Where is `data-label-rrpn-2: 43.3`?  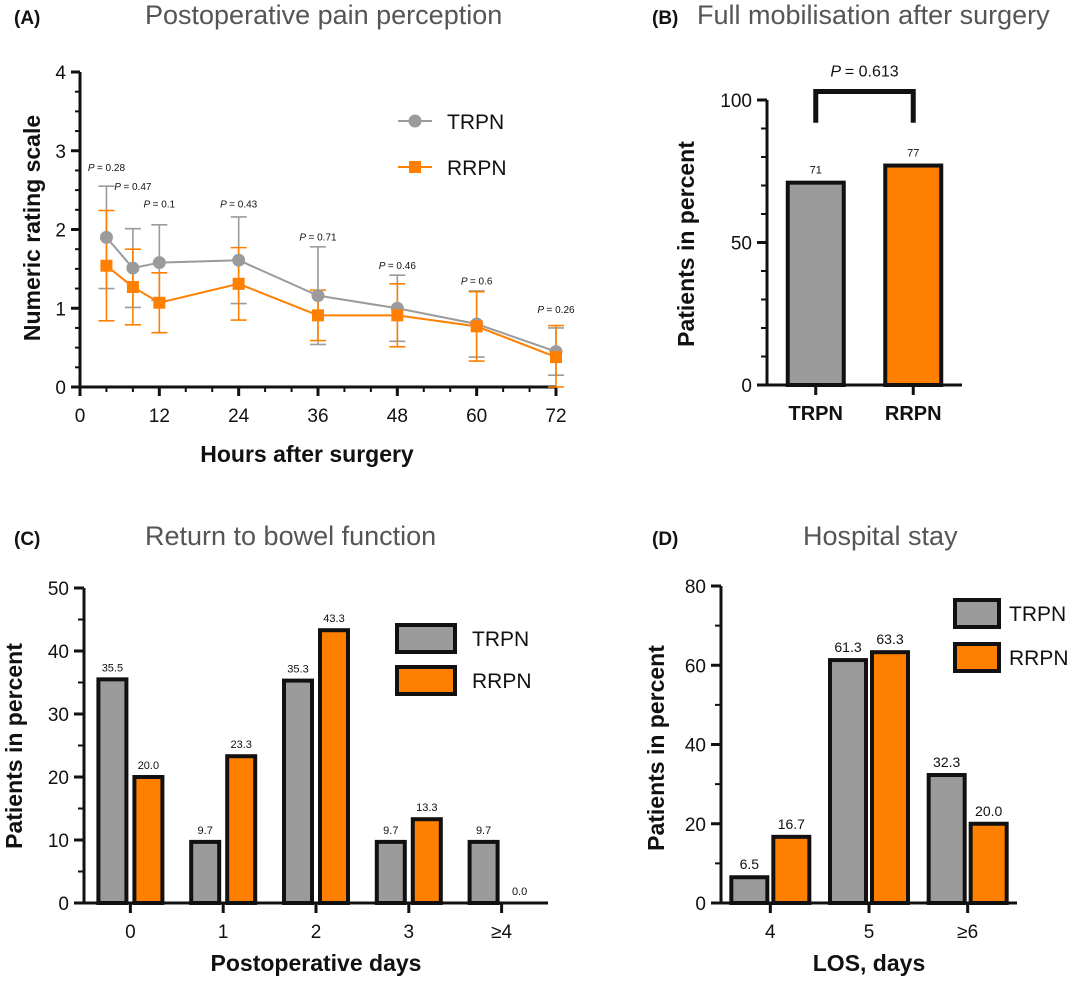
data-label-rrpn-2: 43.3 is located at coordinates (333, 619).